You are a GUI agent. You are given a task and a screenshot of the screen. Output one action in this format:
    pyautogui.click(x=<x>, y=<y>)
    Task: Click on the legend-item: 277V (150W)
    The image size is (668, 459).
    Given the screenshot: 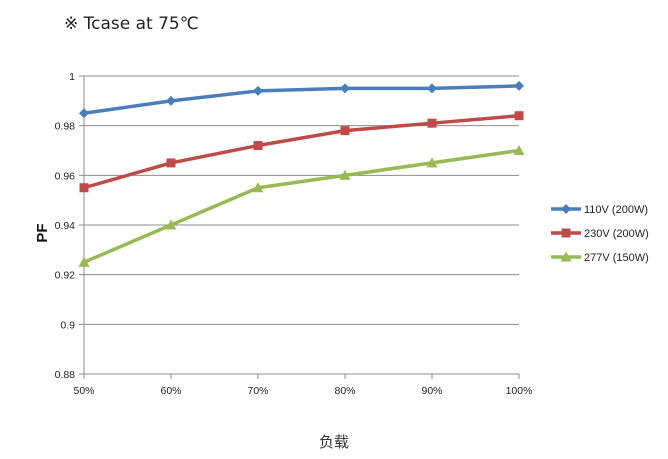 What is the action you would take?
    pyautogui.click(x=600, y=257)
    